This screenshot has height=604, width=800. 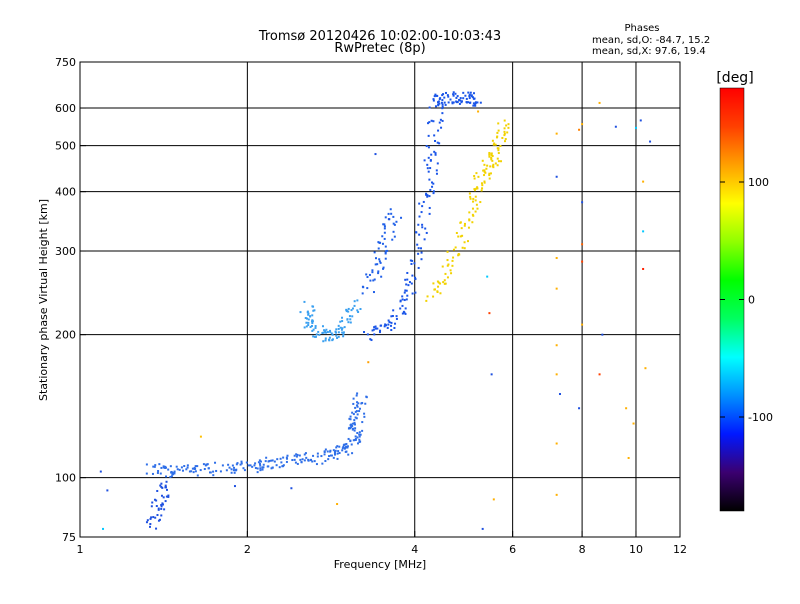 I want to click on x-axis-label: Frequency [MHz], so click(x=380, y=564).